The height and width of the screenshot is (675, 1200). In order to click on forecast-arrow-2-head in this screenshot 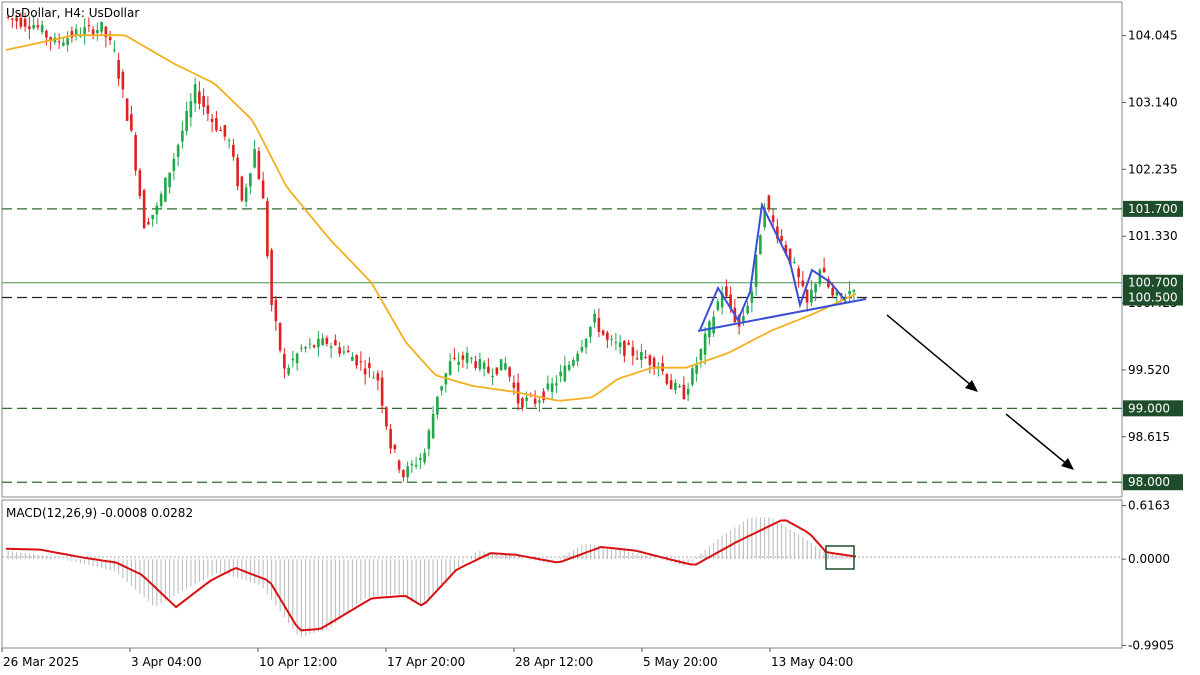, I will do `click(1067, 464)`.